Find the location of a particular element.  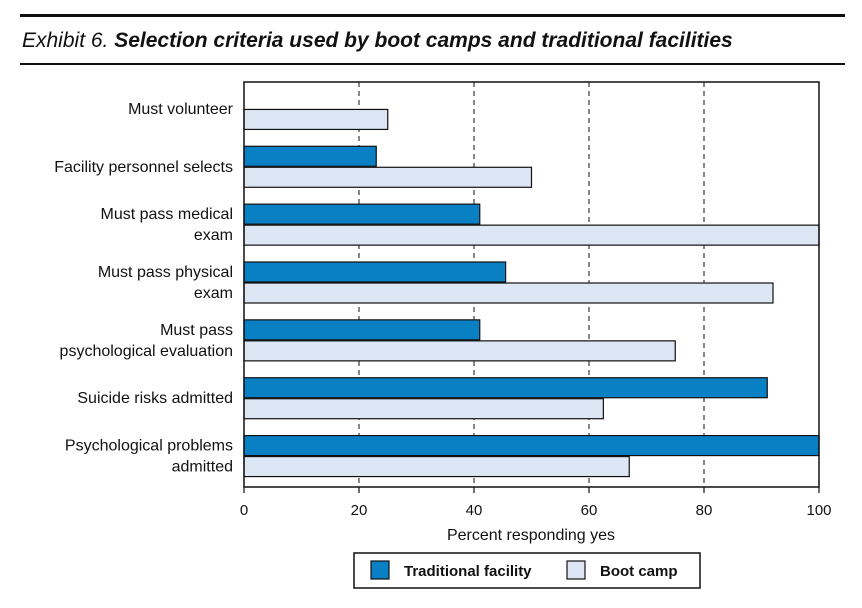

x-tick-label-60: 60 is located at coordinates (589, 510).